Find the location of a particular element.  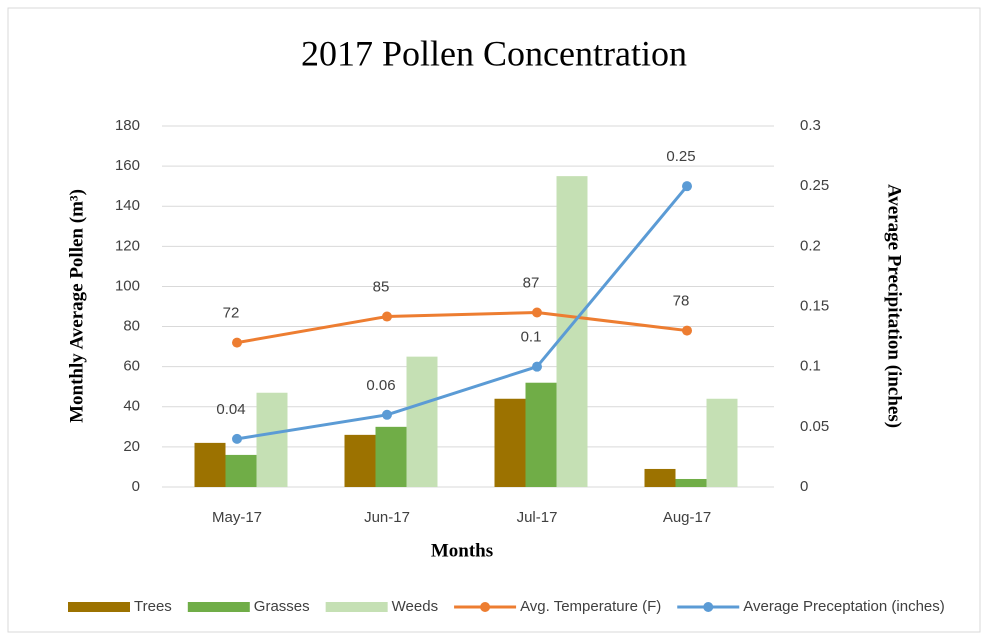

legend-label: Avg. Temperature (F) is located at coordinates (590, 606).